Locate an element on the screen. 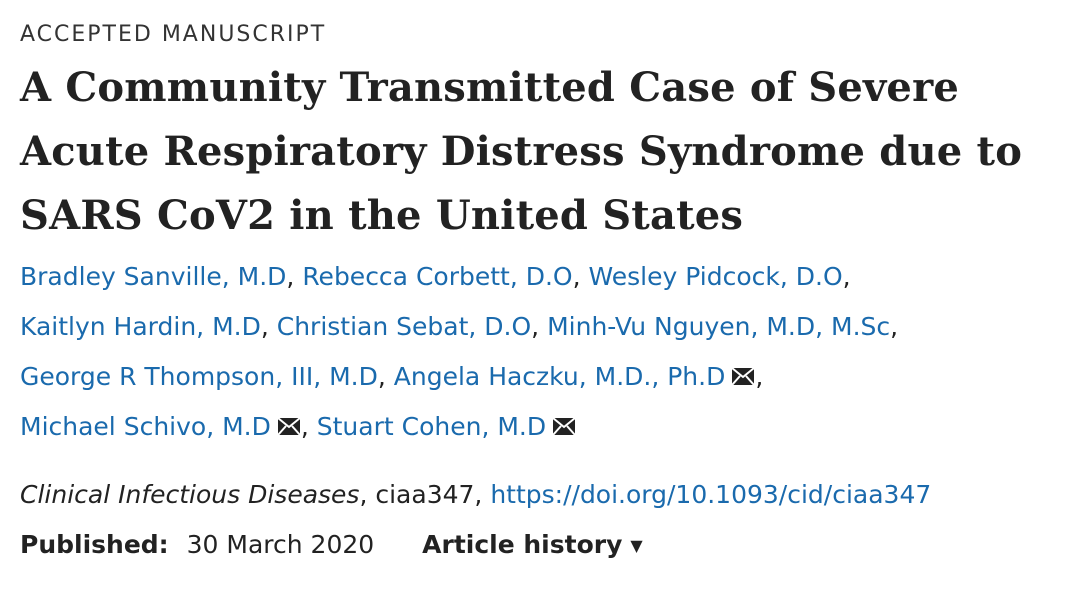  published-date: 30 March 2020 is located at coordinates (280, 544).